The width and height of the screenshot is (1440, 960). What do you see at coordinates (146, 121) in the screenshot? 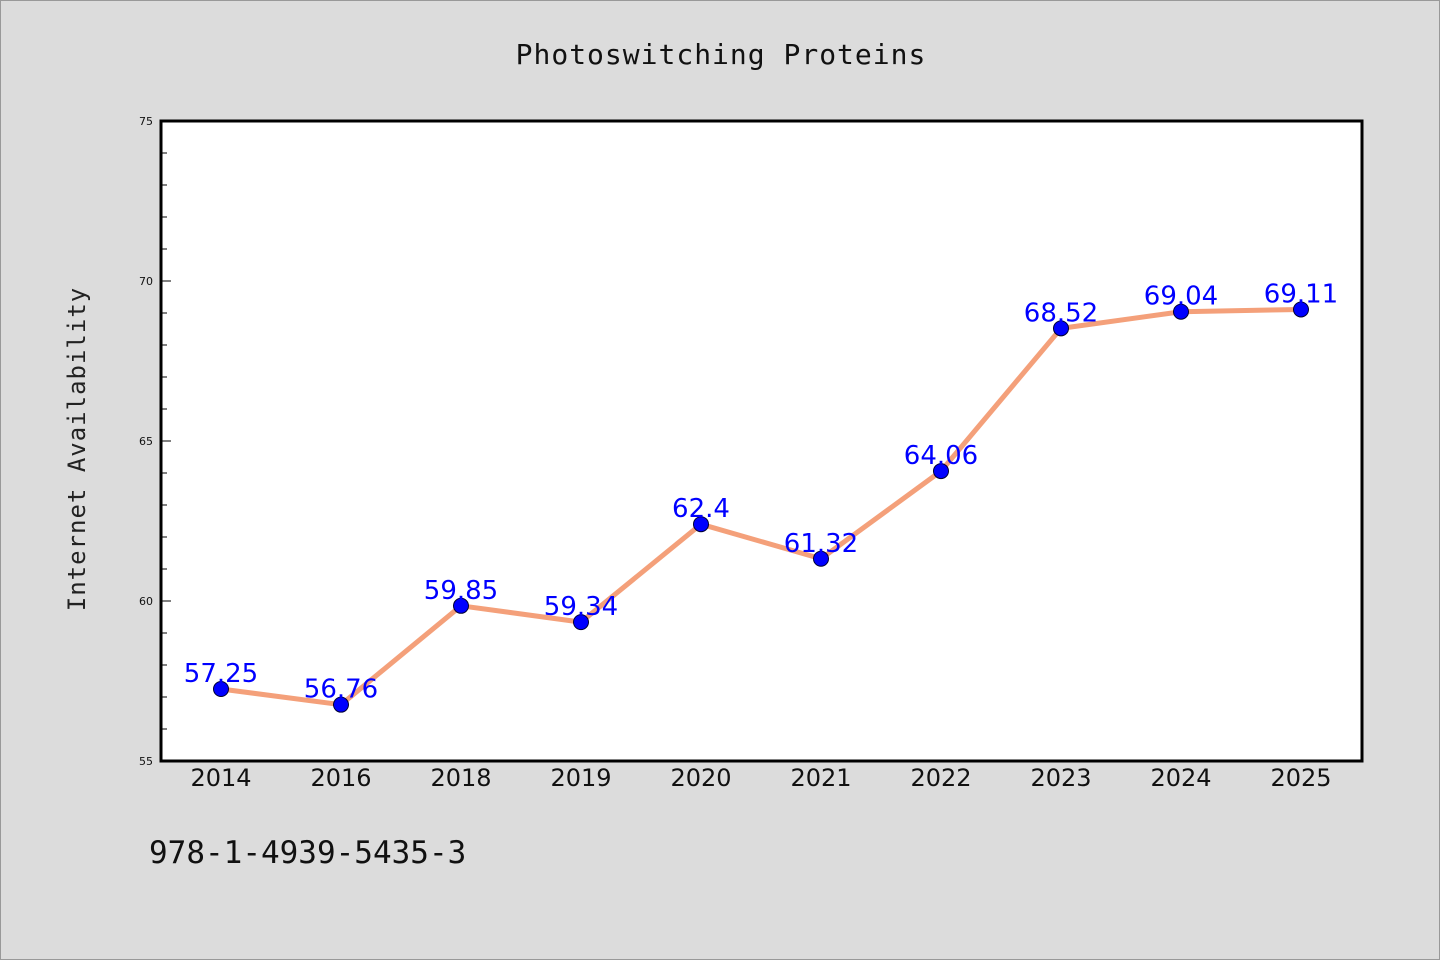
I see `y-tick-label: 75` at bounding box center [146, 121].